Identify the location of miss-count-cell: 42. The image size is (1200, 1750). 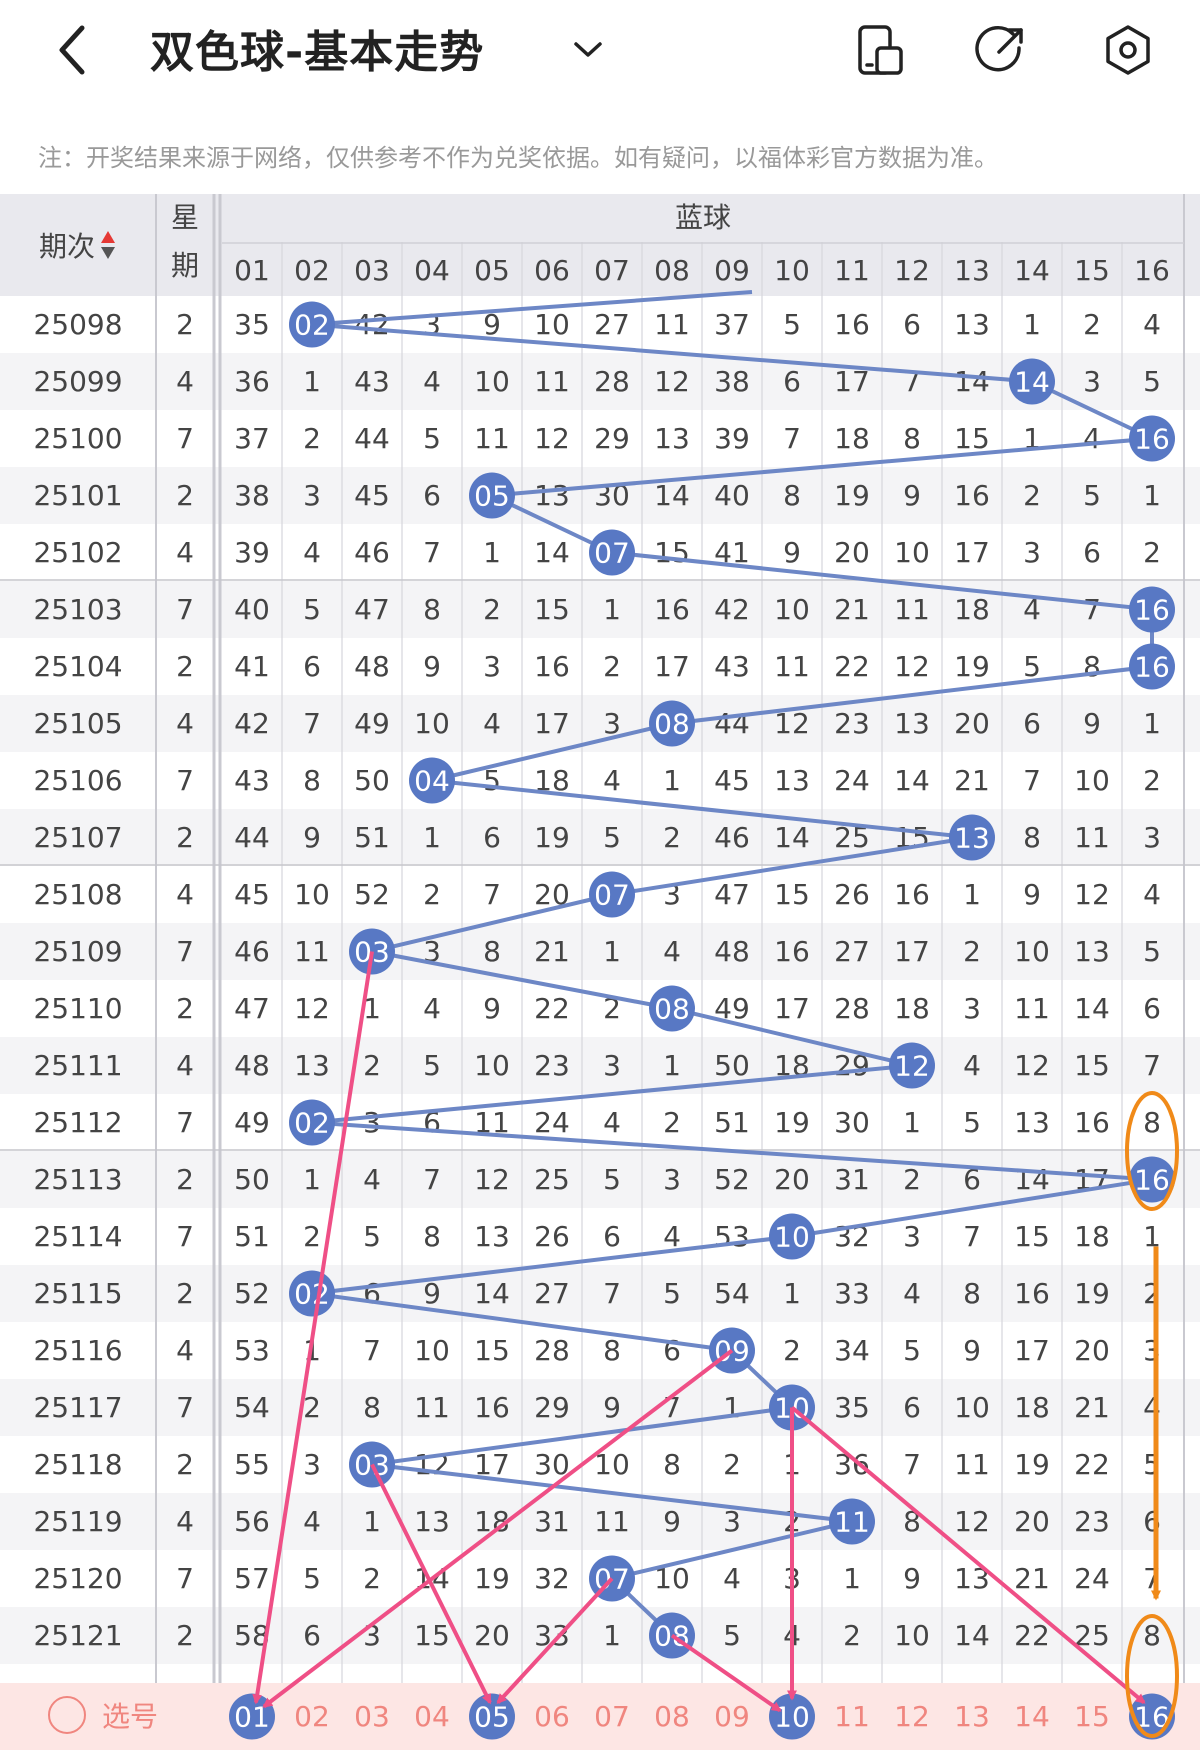
(372, 324).